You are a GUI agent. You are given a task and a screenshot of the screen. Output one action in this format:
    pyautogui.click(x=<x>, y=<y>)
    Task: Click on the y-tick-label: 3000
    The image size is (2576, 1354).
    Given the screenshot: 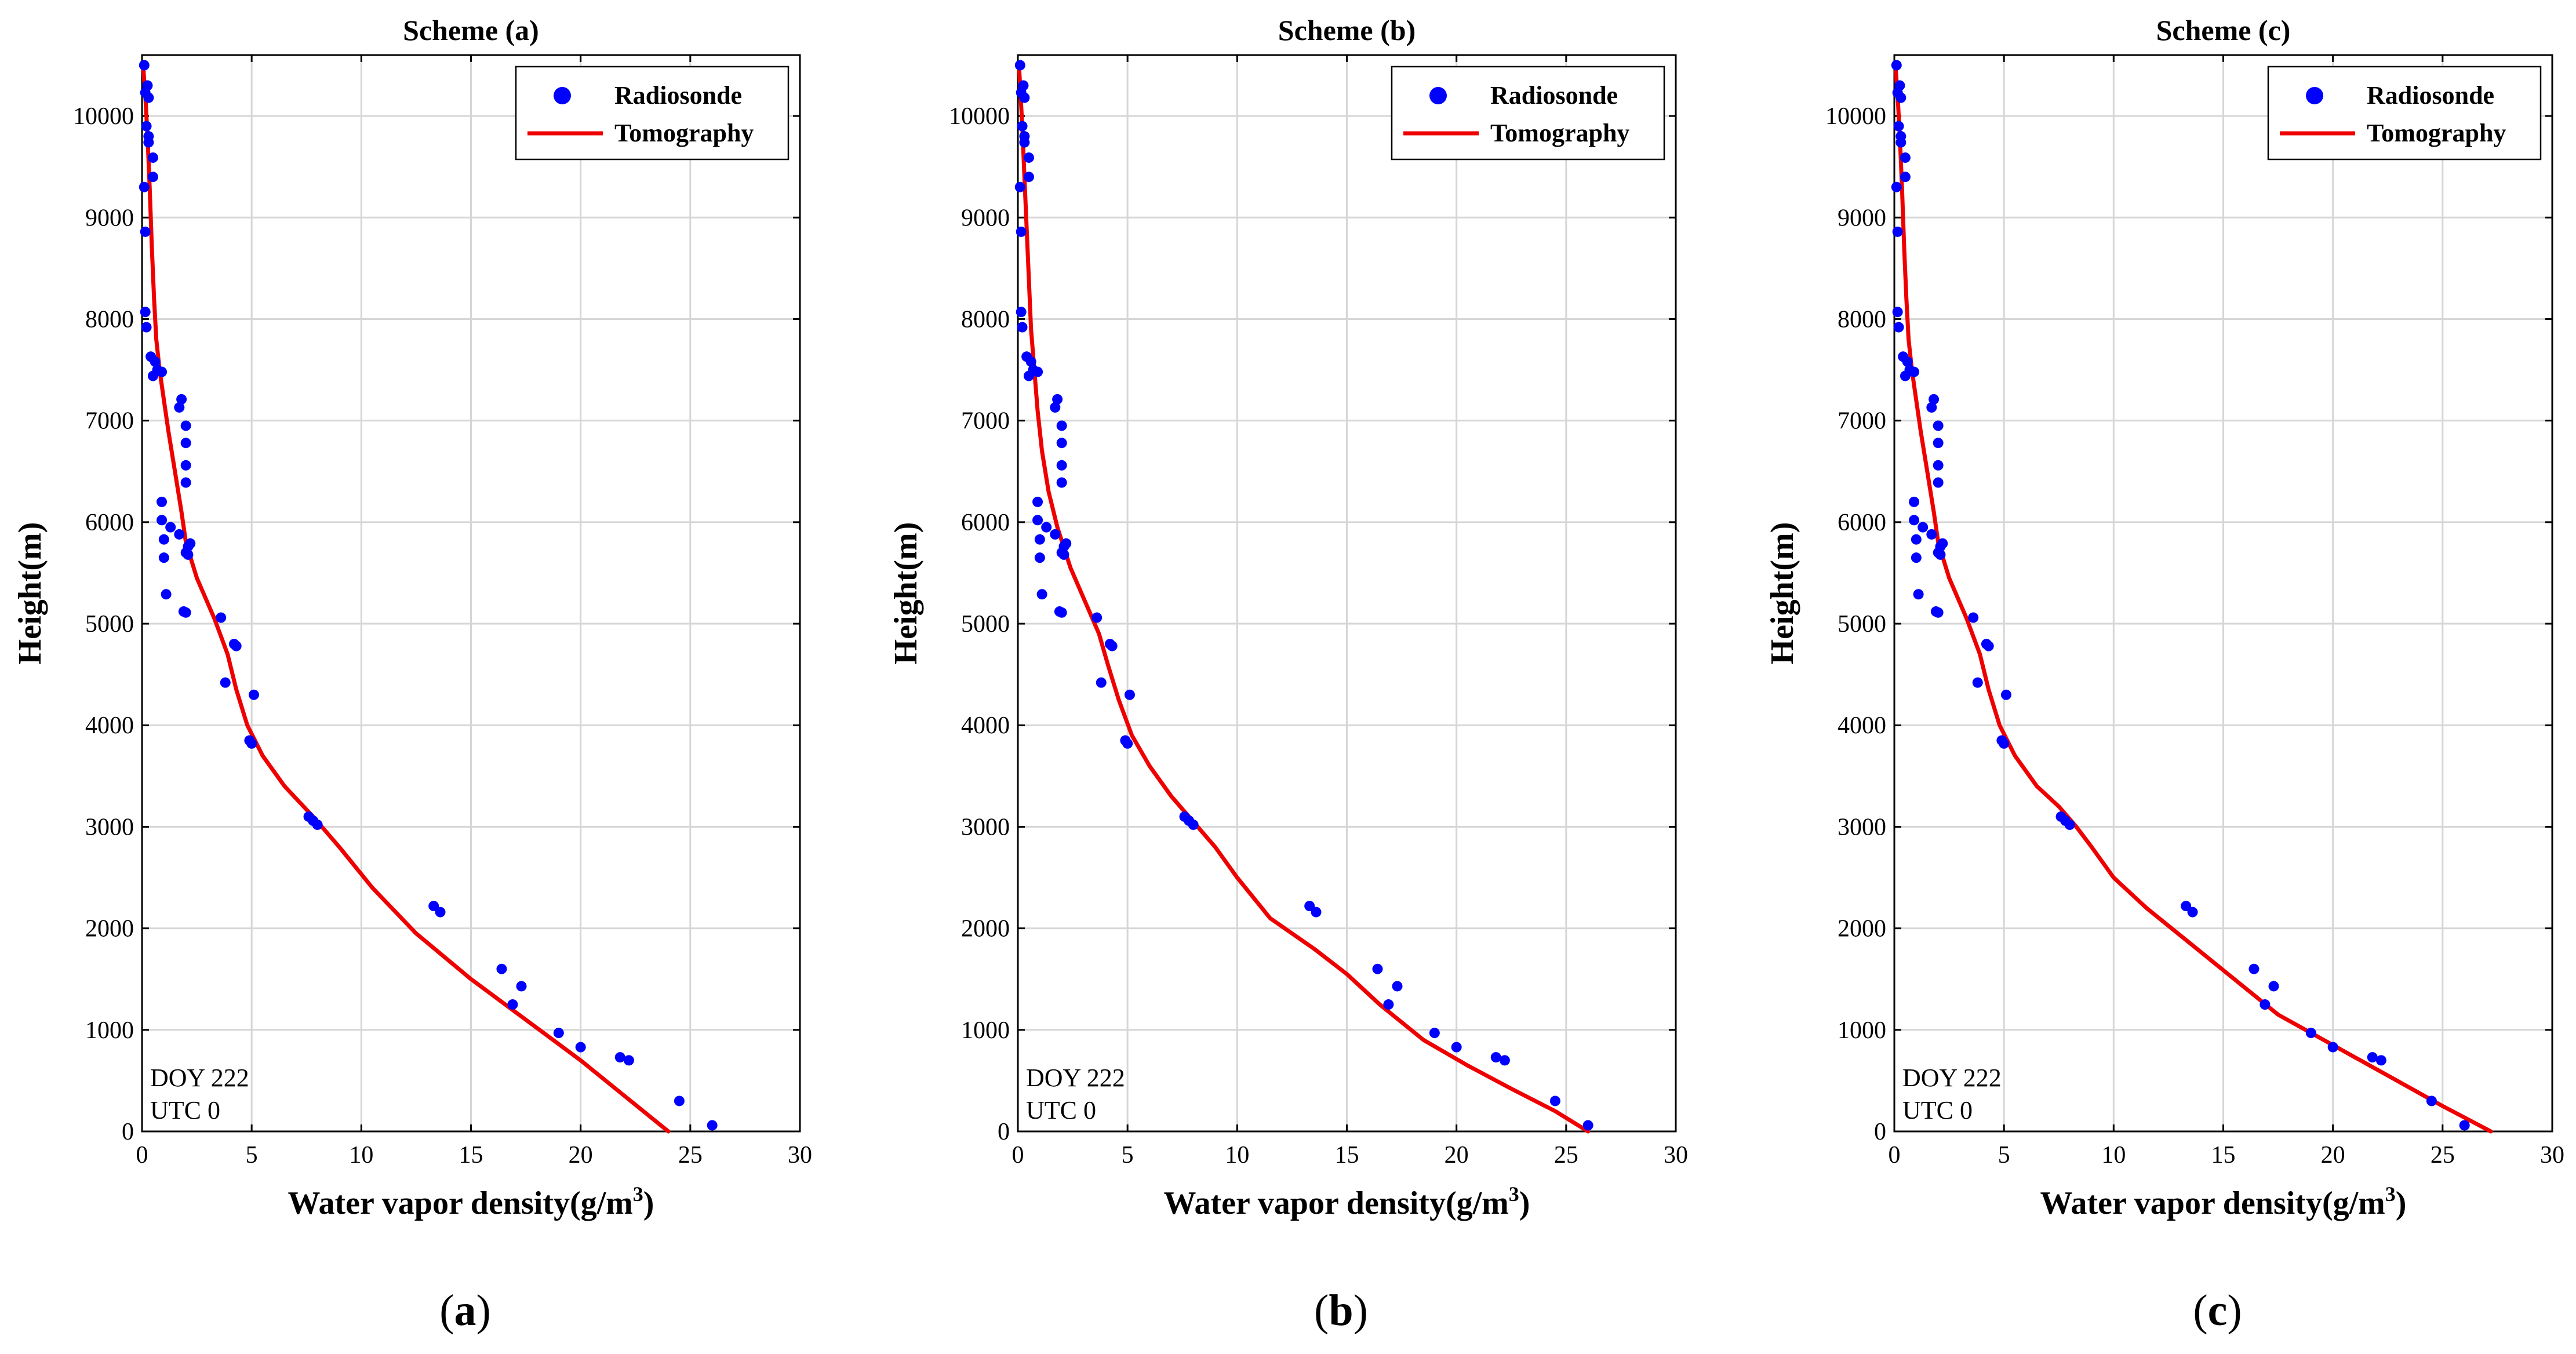 What is the action you would take?
    pyautogui.click(x=1862, y=827)
    